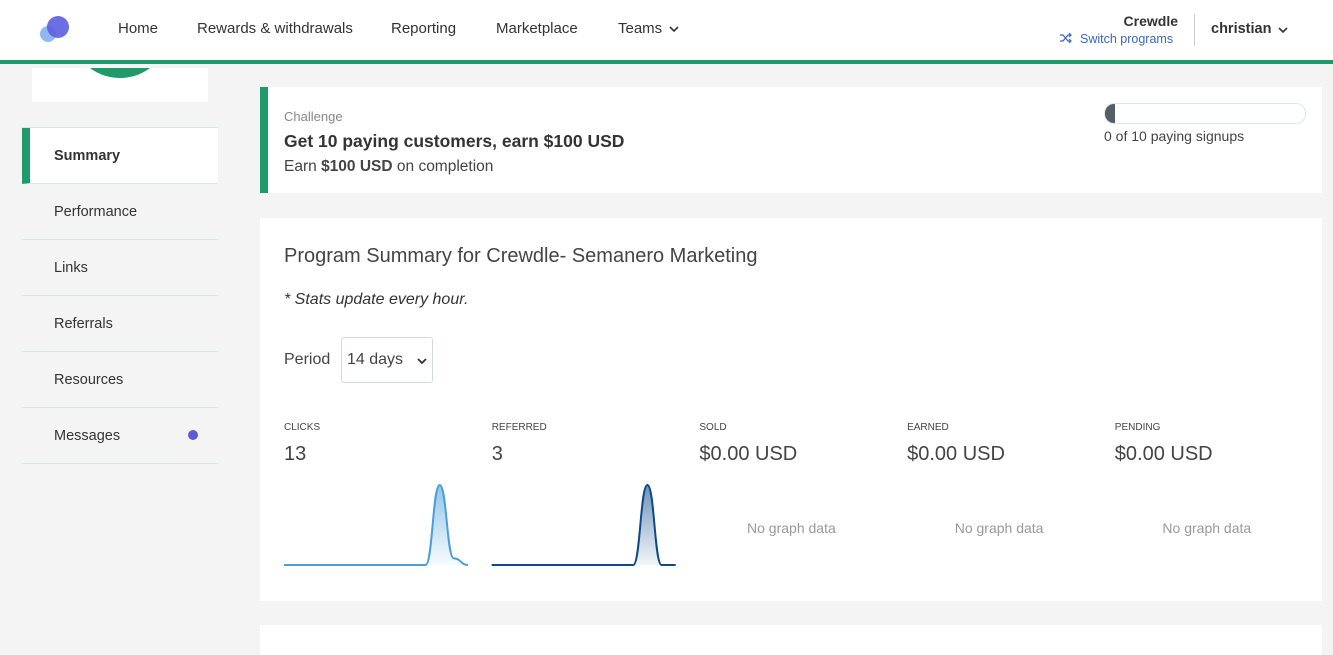  What do you see at coordinates (120, 73) in the screenshot?
I see `avatar` at bounding box center [120, 73].